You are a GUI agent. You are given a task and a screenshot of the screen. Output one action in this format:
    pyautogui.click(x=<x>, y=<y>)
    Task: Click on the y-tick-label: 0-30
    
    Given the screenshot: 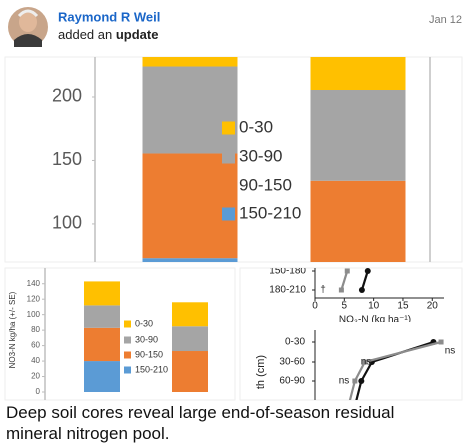 What is the action you would take?
    pyautogui.click(x=295, y=342)
    